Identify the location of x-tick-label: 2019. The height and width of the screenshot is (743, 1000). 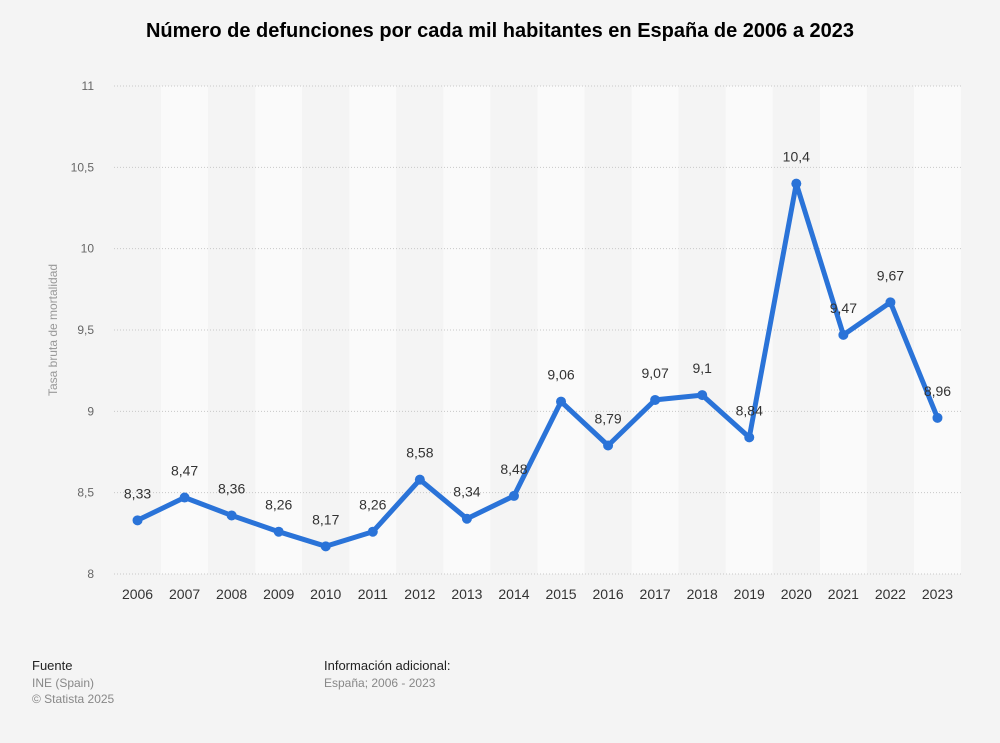
(749, 594).